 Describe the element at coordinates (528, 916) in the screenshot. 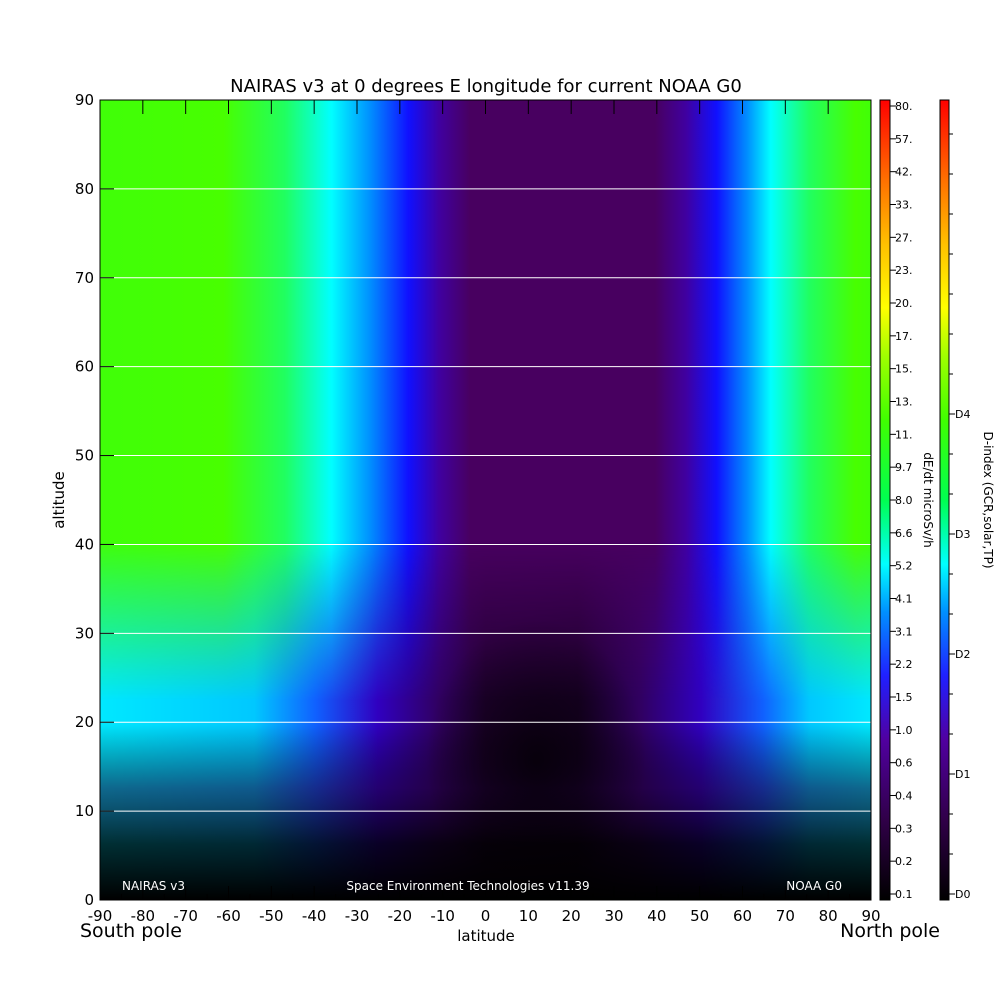

I see `x-tick-label: 10` at that location.